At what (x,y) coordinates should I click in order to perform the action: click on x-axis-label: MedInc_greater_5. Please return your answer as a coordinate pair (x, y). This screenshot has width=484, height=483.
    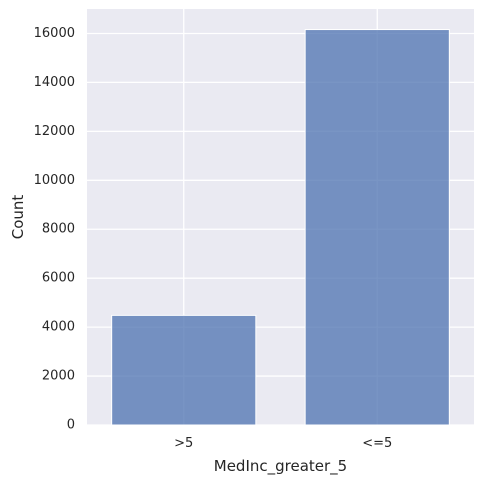
    Looking at the image, I should click on (280, 466).